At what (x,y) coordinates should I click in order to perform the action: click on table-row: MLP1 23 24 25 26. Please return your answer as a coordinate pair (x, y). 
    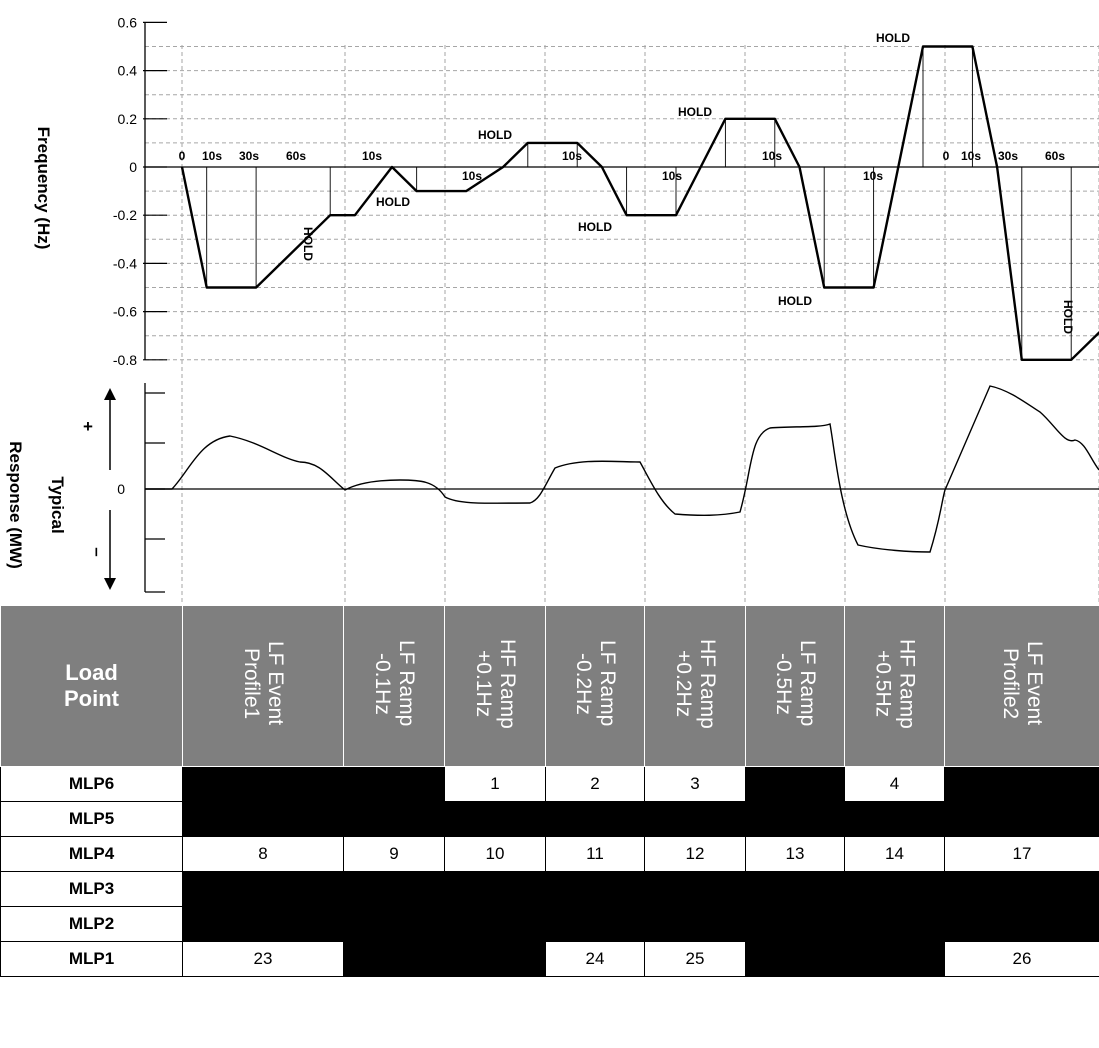
    Looking at the image, I should click on (549, 959).